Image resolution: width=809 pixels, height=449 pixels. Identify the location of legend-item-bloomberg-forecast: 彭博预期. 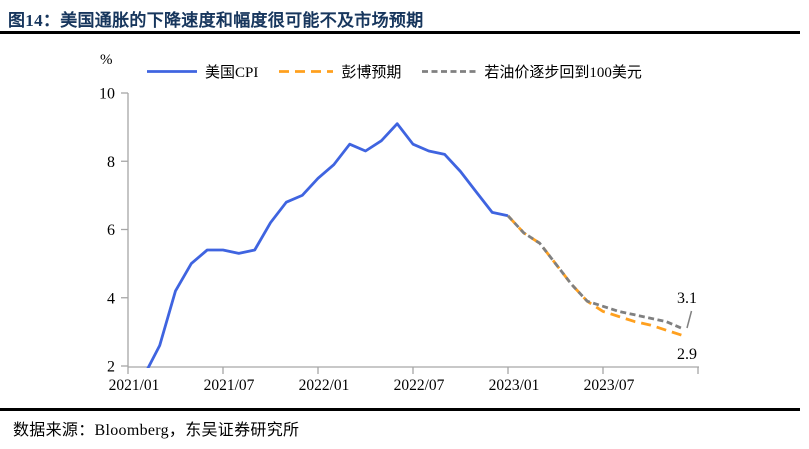
(339, 71).